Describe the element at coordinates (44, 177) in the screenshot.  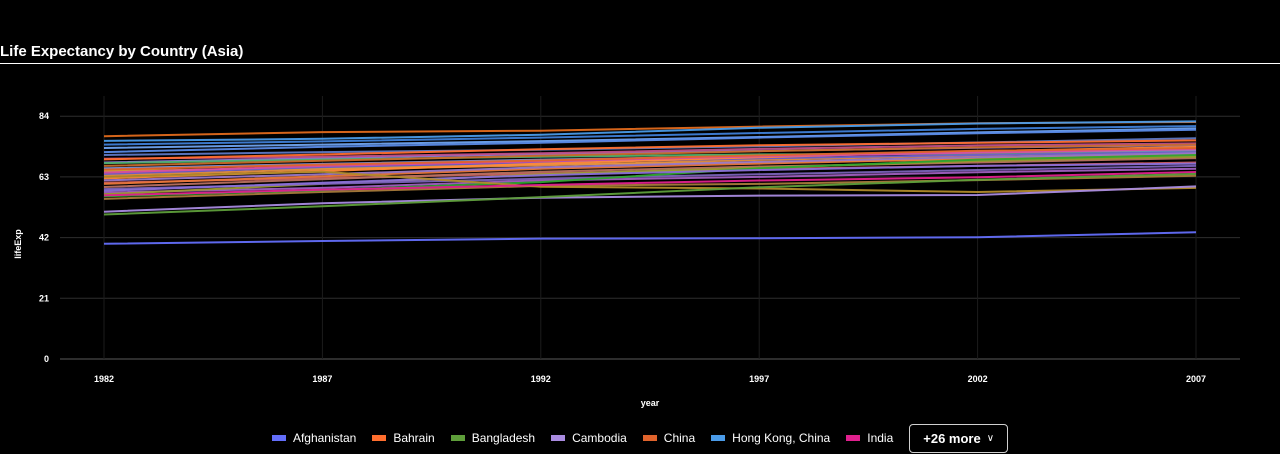
I see `y-tick-label: 63` at that location.